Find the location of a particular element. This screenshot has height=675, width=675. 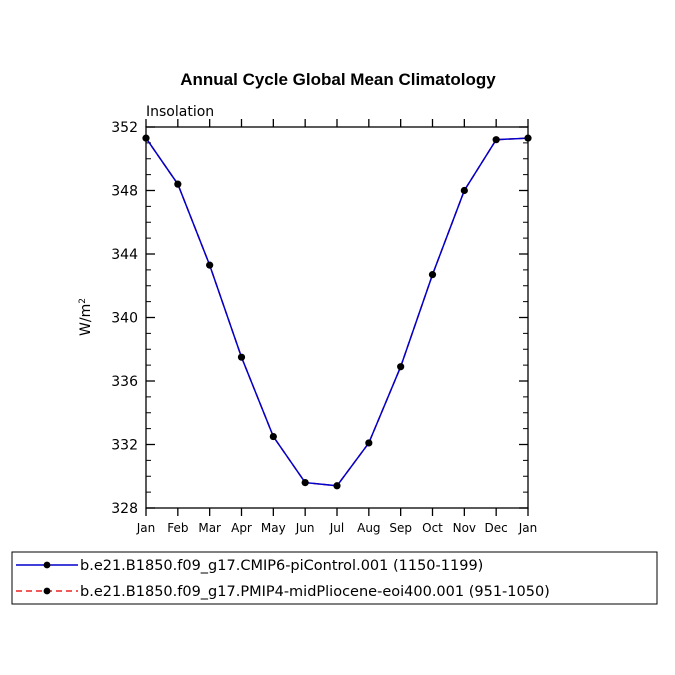

y-tick-label: 340 is located at coordinates (124, 319).